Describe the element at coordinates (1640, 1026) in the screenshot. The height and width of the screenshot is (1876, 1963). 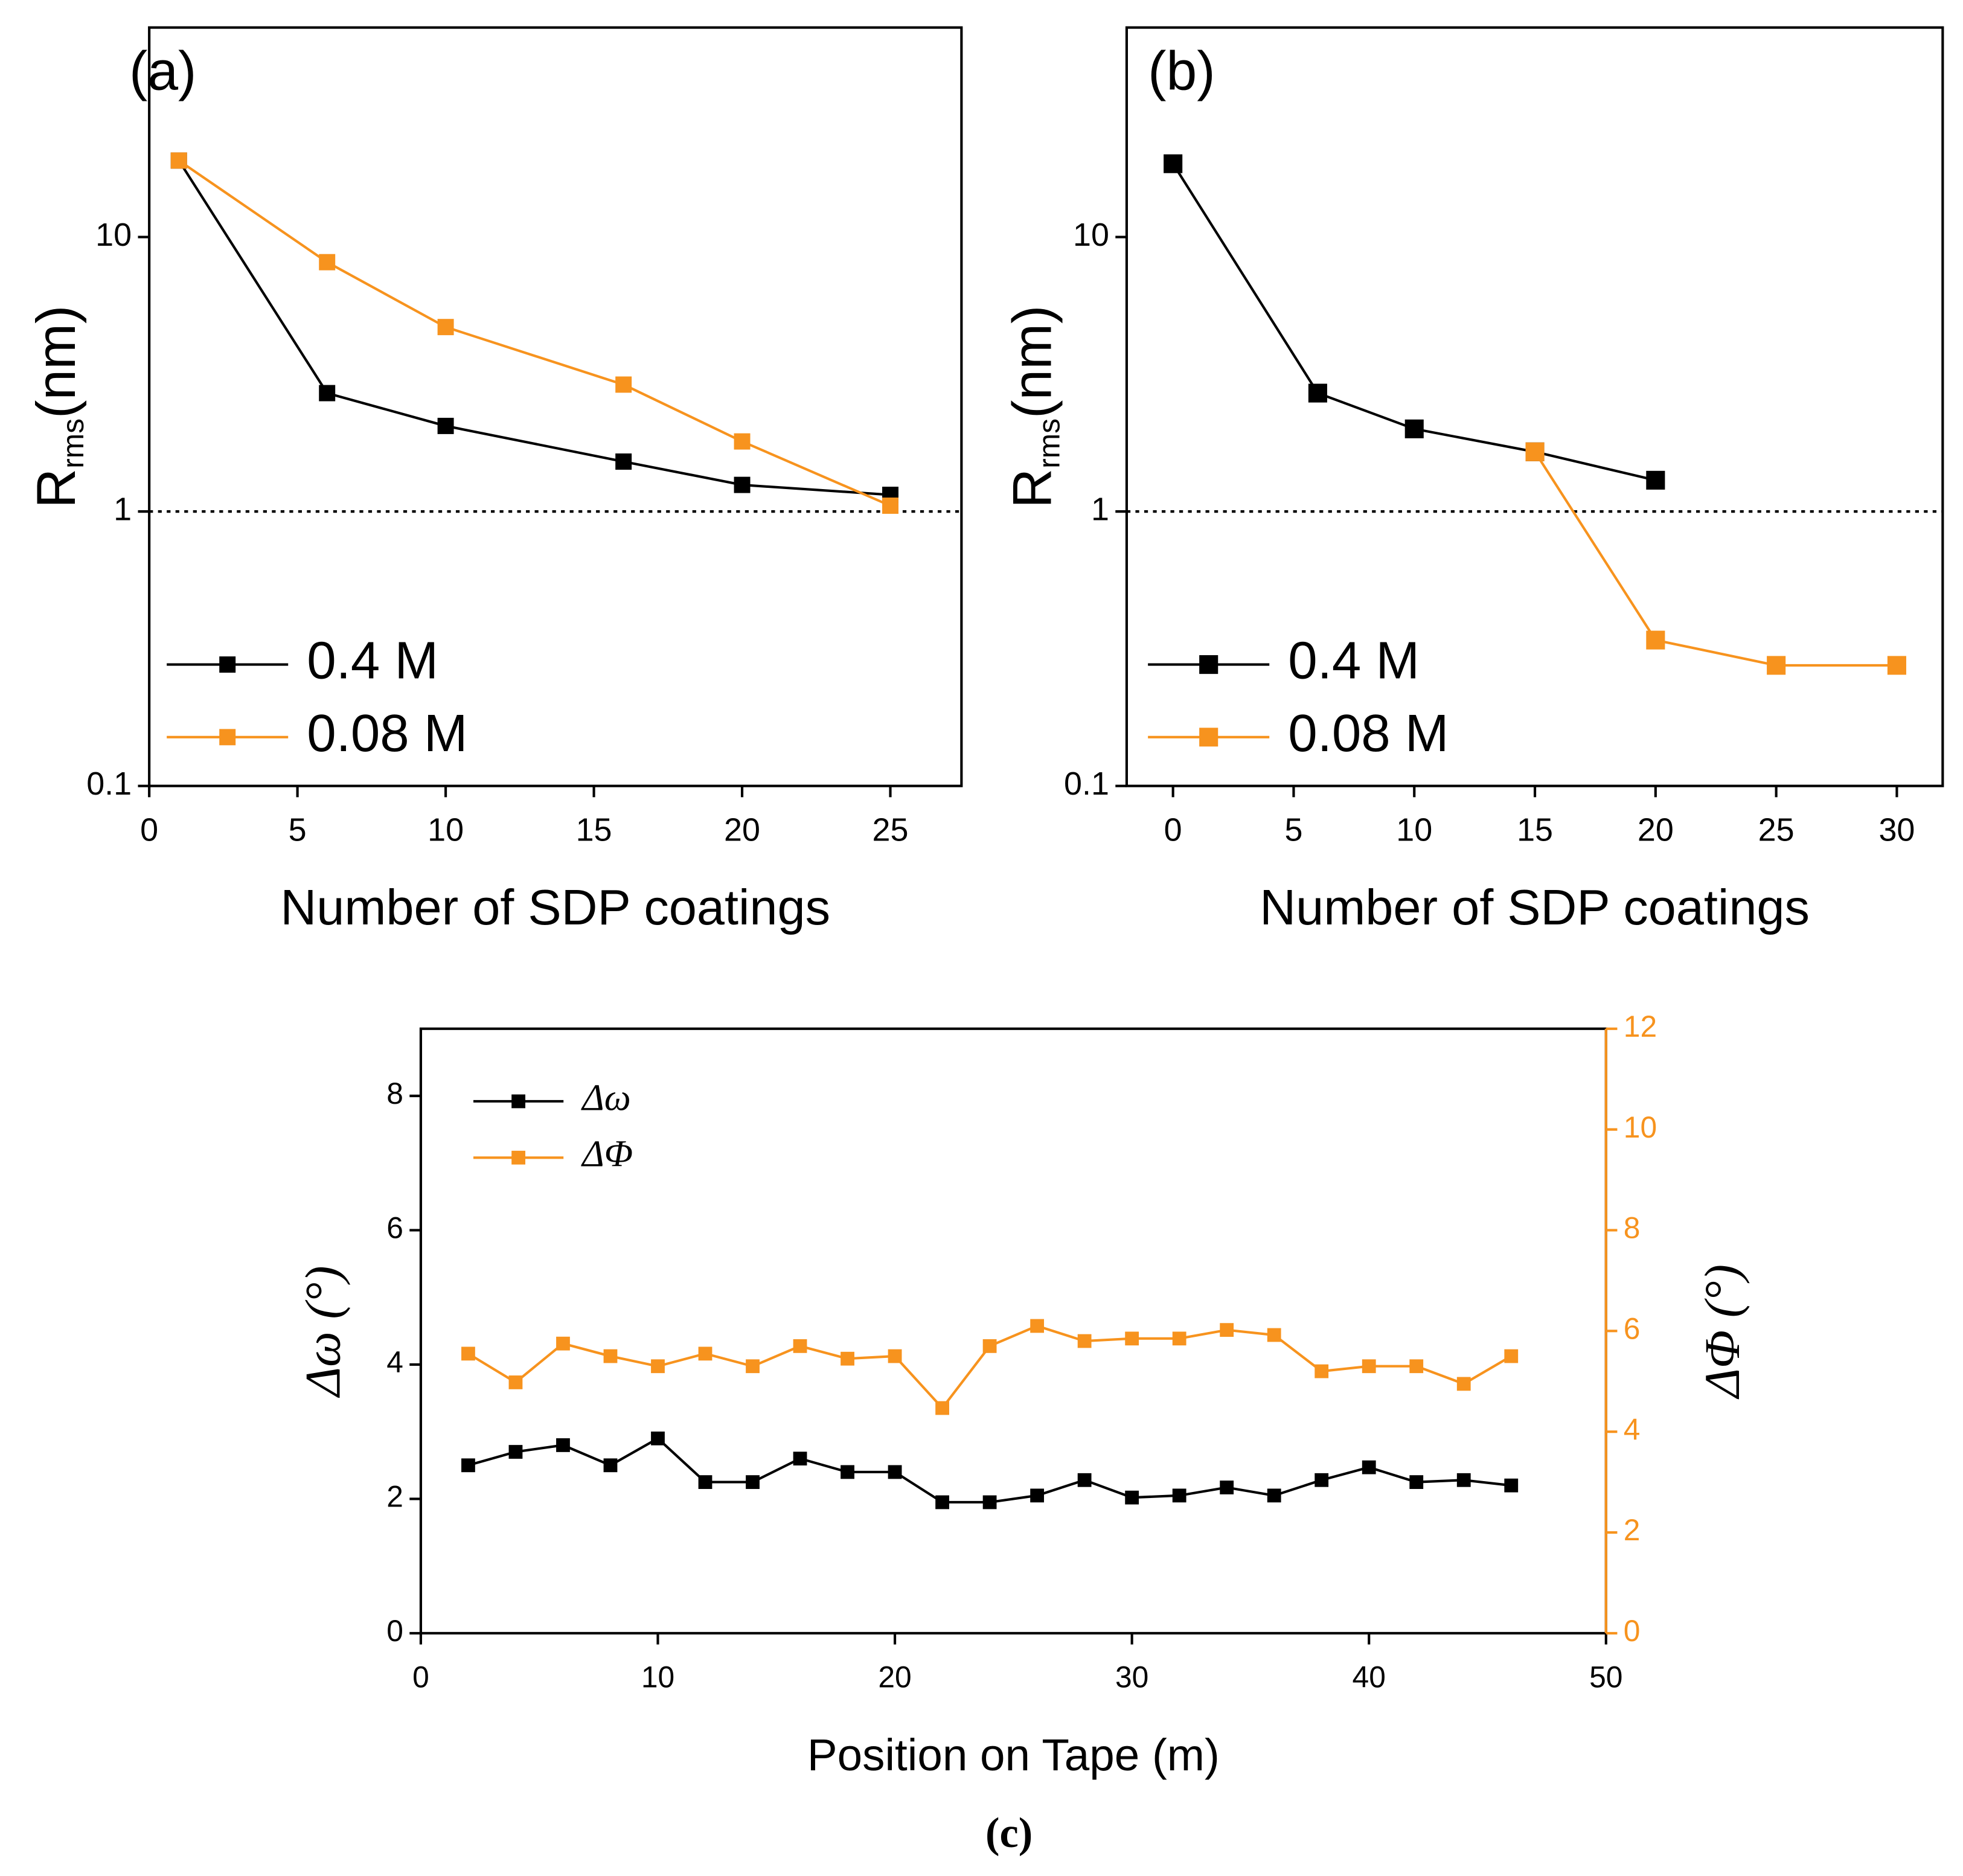
I see `y2-tick-label: 12` at that location.